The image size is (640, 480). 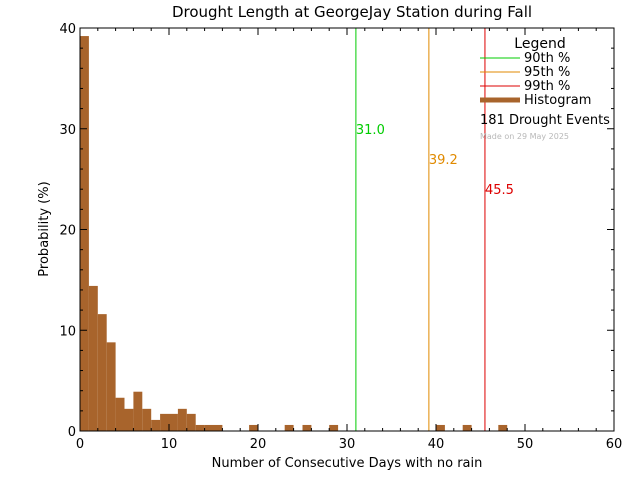 I want to click on percentile-label-0: 31.0, so click(x=370, y=130).